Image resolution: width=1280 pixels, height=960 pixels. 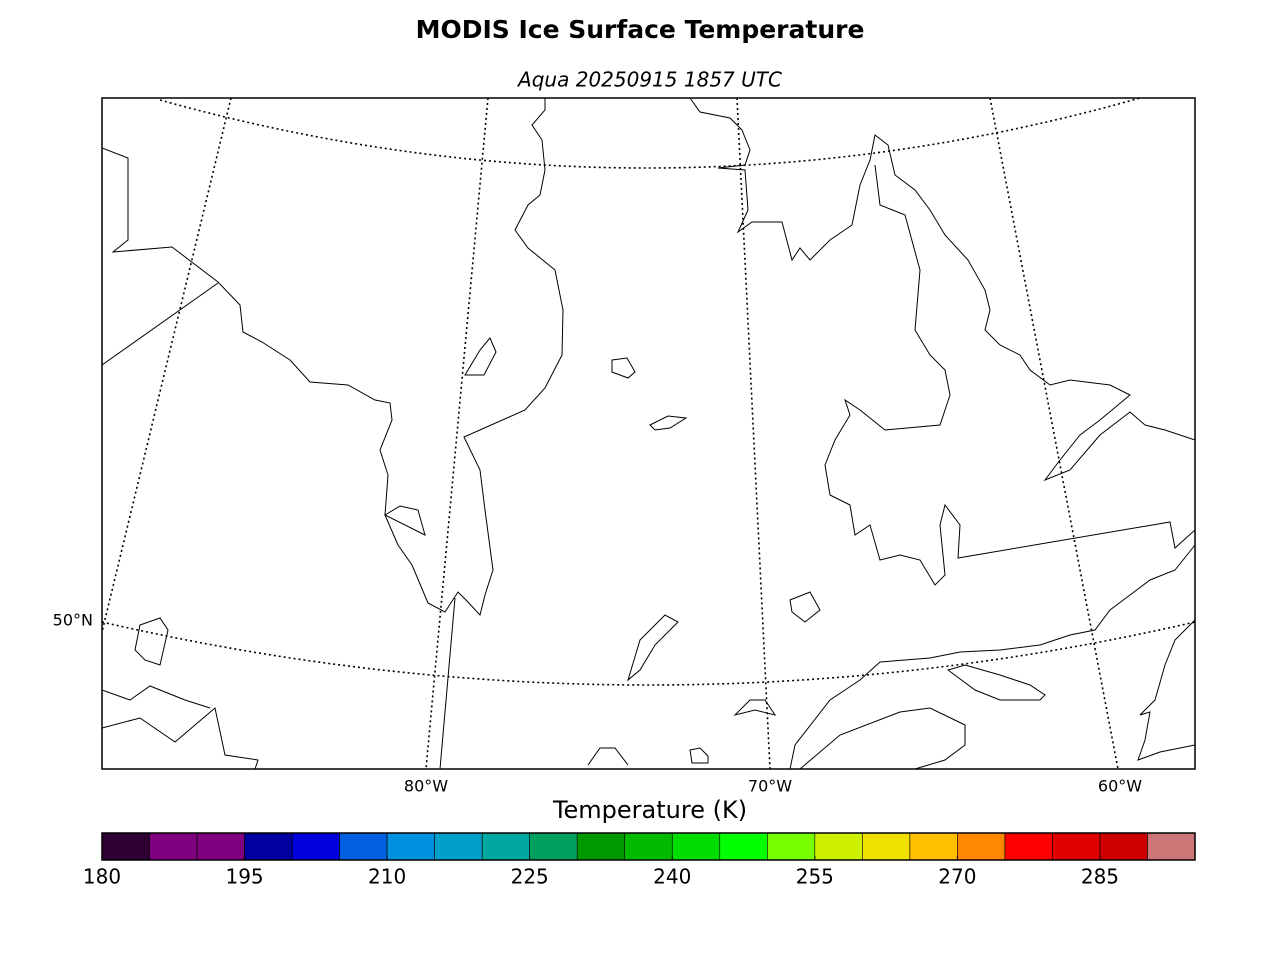 I want to click on subtitle: Aqua 20250915 1857 UTC, so click(x=649, y=80).